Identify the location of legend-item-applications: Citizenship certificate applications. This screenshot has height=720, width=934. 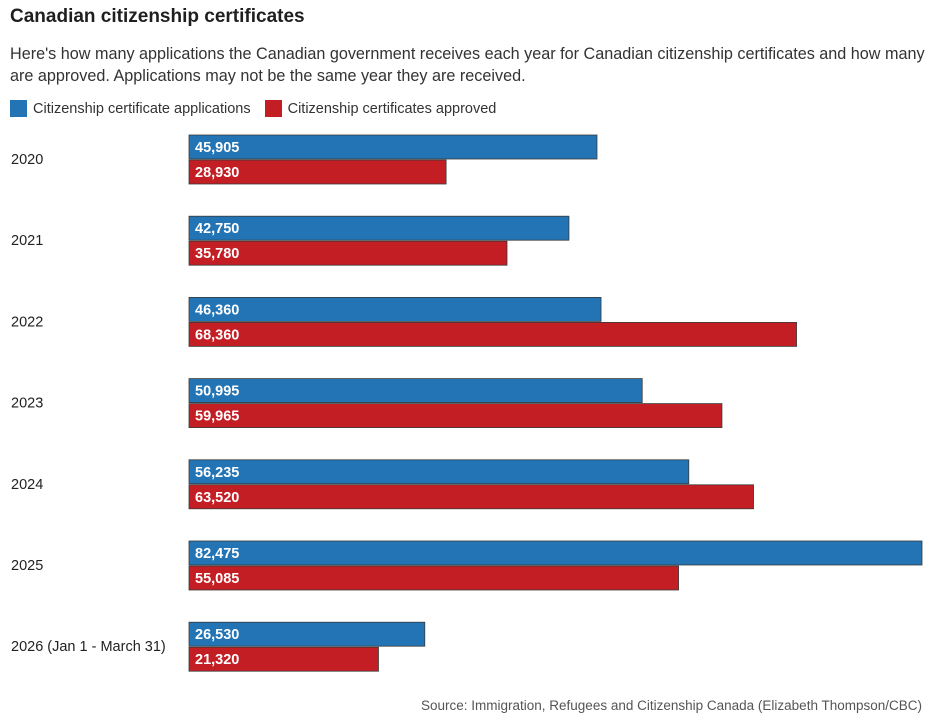
(130, 108).